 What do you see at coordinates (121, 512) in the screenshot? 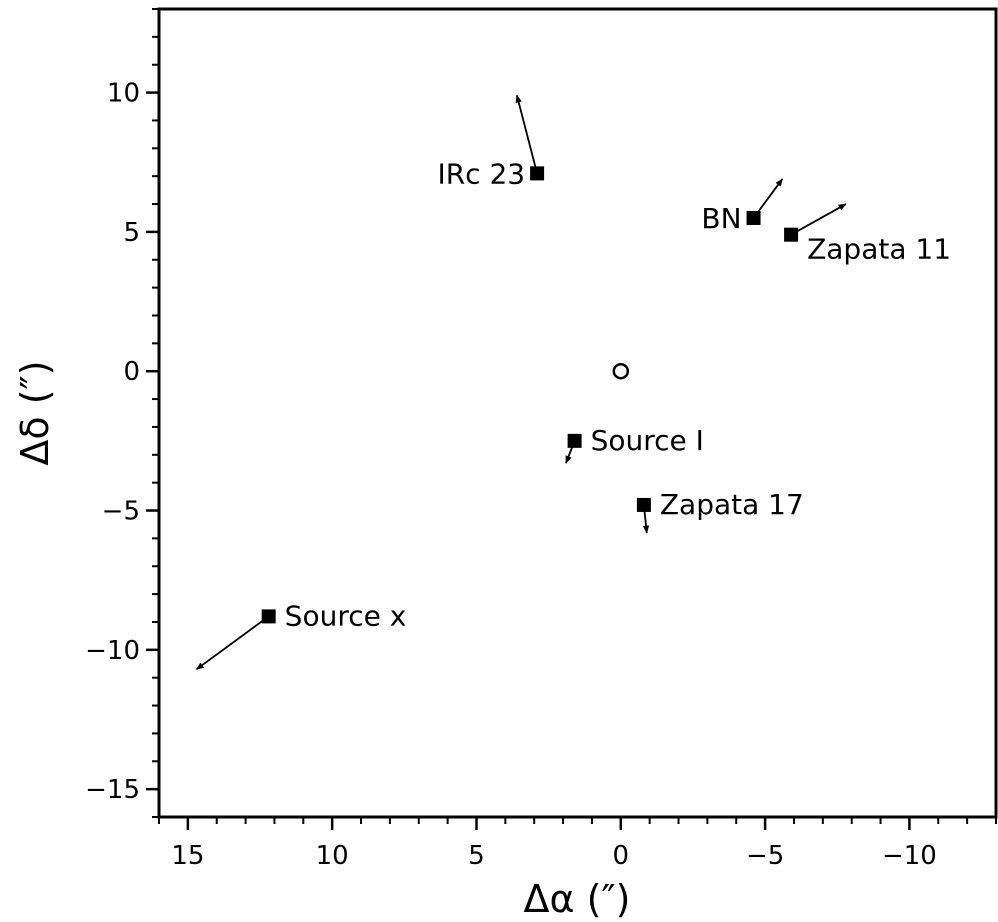
I see `y-tick-label: −5` at bounding box center [121, 512].